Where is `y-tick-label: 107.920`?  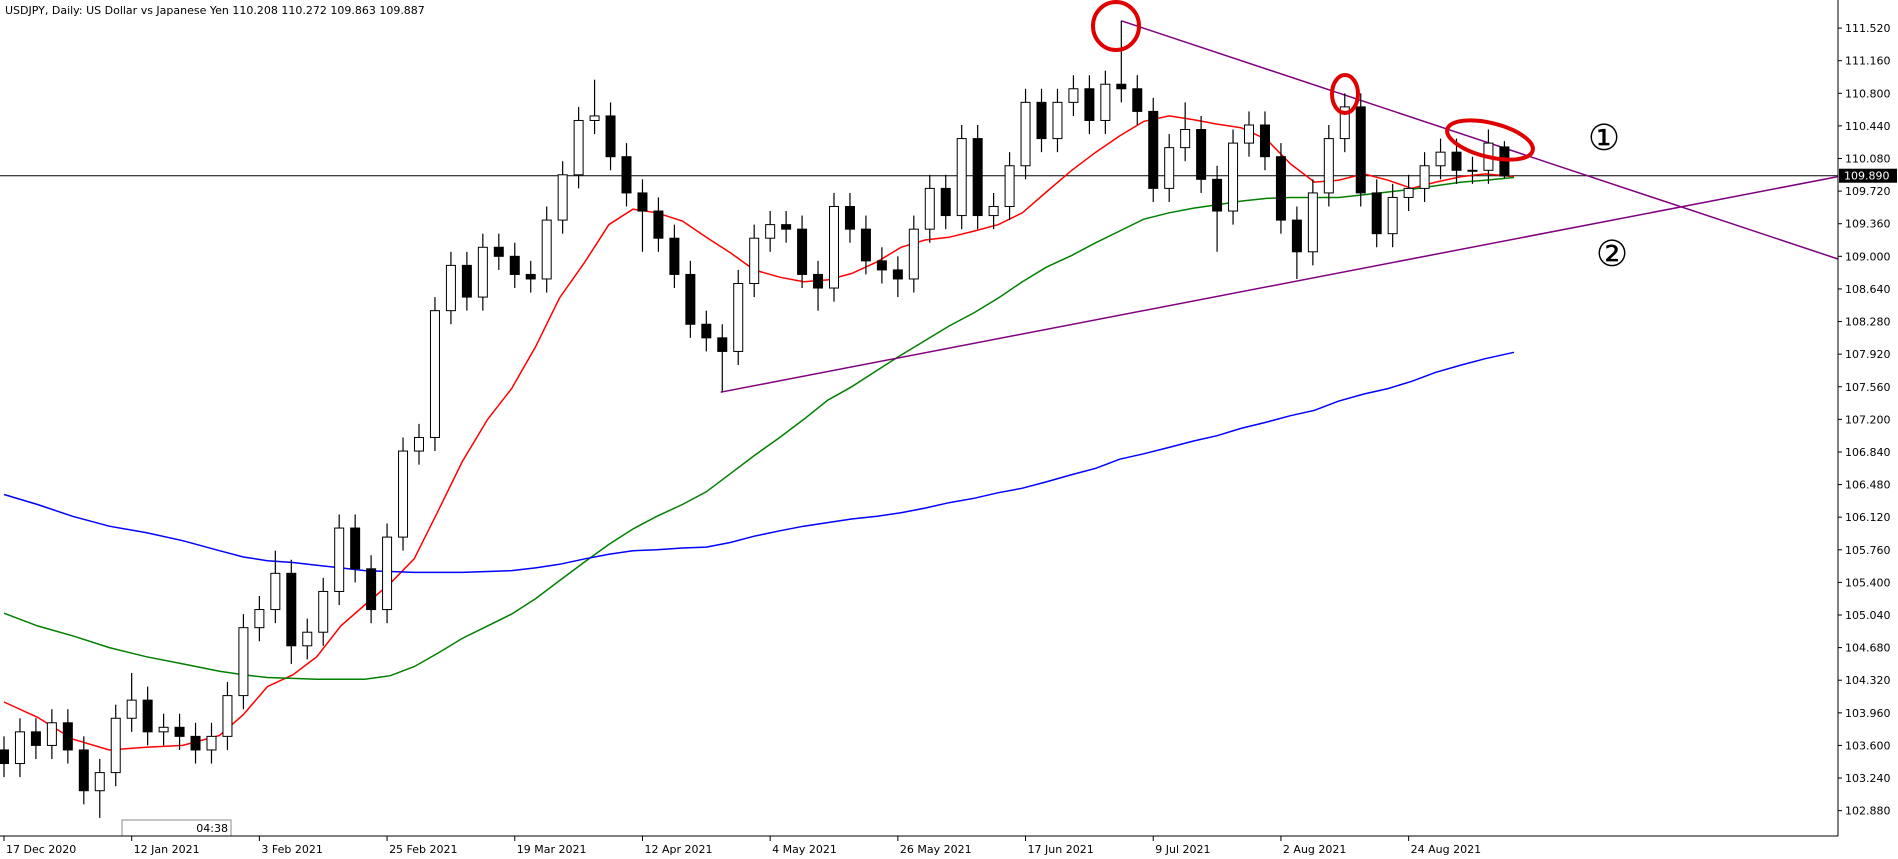
y-tick-label: 107.920 is located at coordinates (1868, 354).